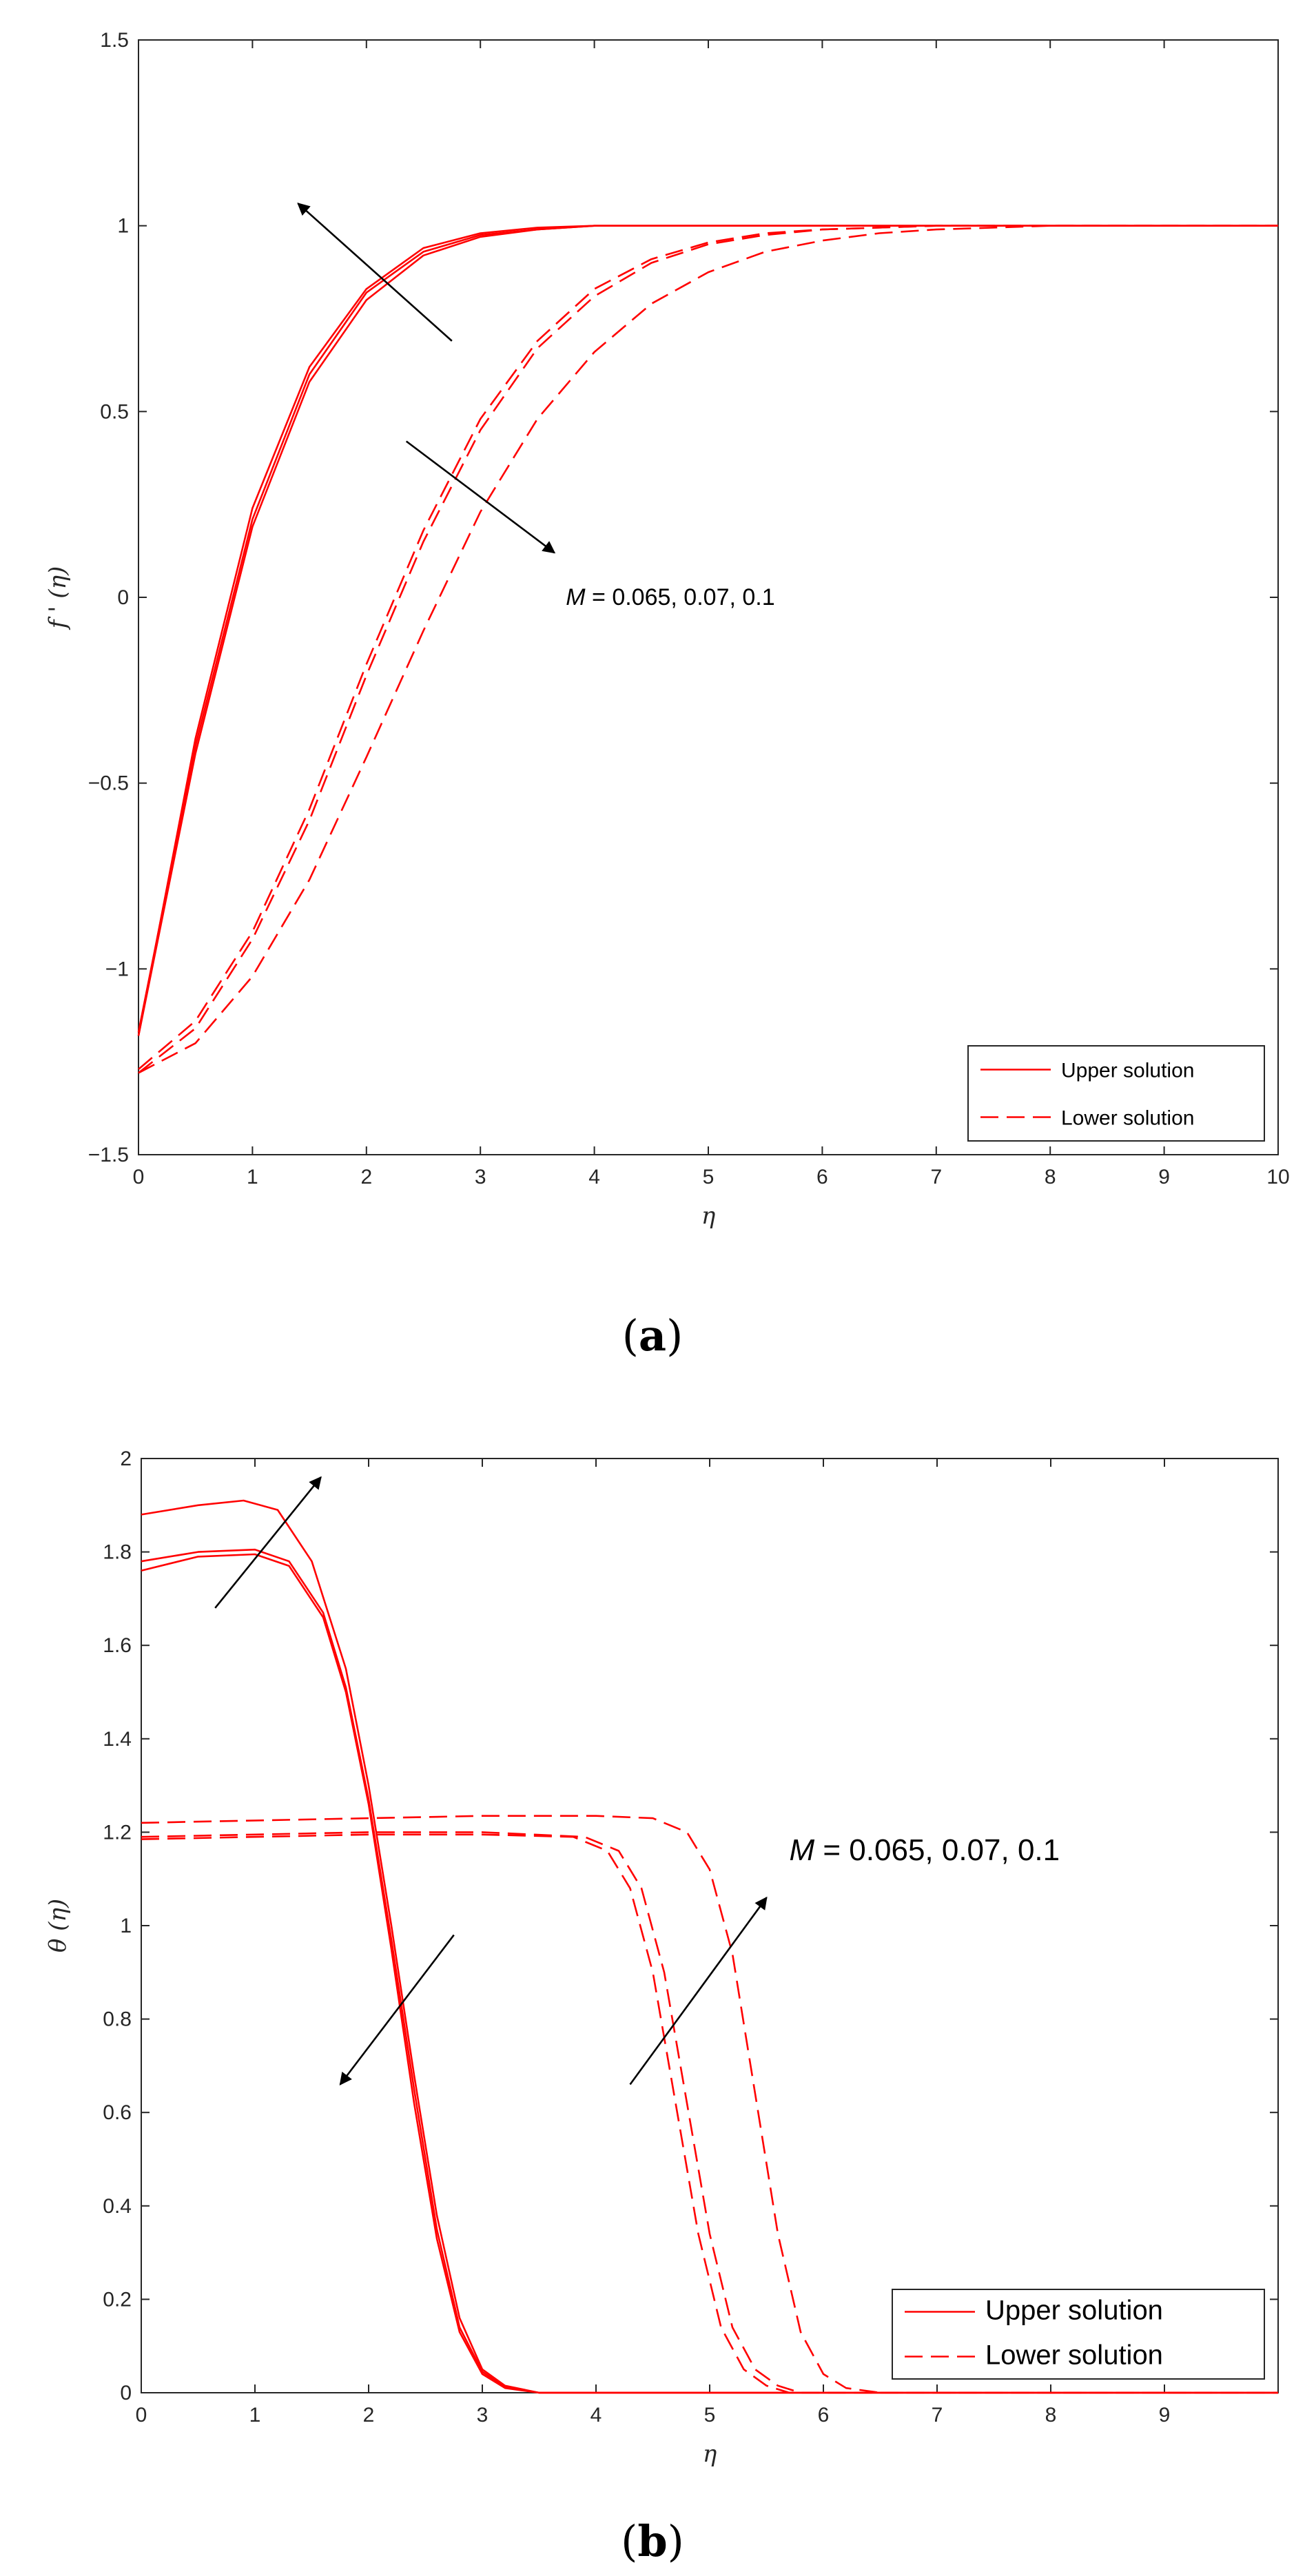  I want to click on caption-b: (b), so click(652, 2541).